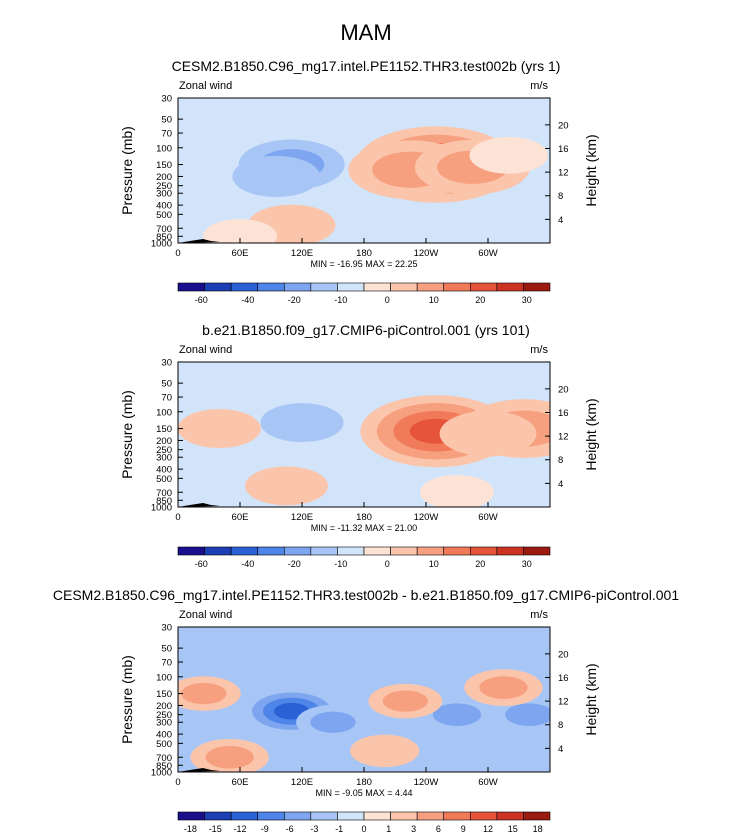 The image size is (732, 835). What do you see at coordinates (563, 125) in the screenshot?
I see `y2-tick-label: 20` at bounding box center [563, 125].